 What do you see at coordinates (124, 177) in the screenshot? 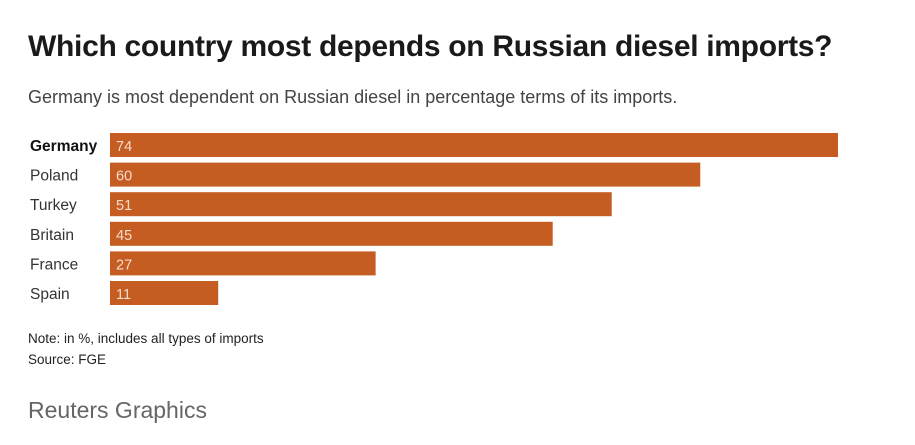
I see `value-label: 60` at bounding box center [124, 177].